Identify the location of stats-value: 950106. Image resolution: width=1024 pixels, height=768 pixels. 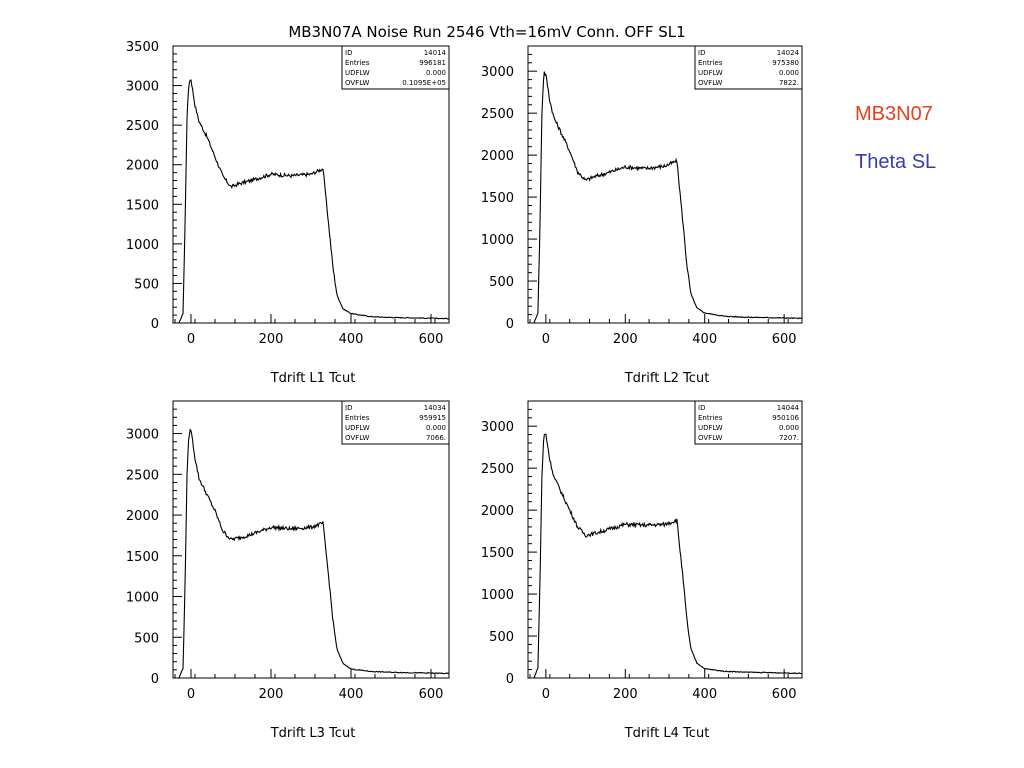
(785, 418).